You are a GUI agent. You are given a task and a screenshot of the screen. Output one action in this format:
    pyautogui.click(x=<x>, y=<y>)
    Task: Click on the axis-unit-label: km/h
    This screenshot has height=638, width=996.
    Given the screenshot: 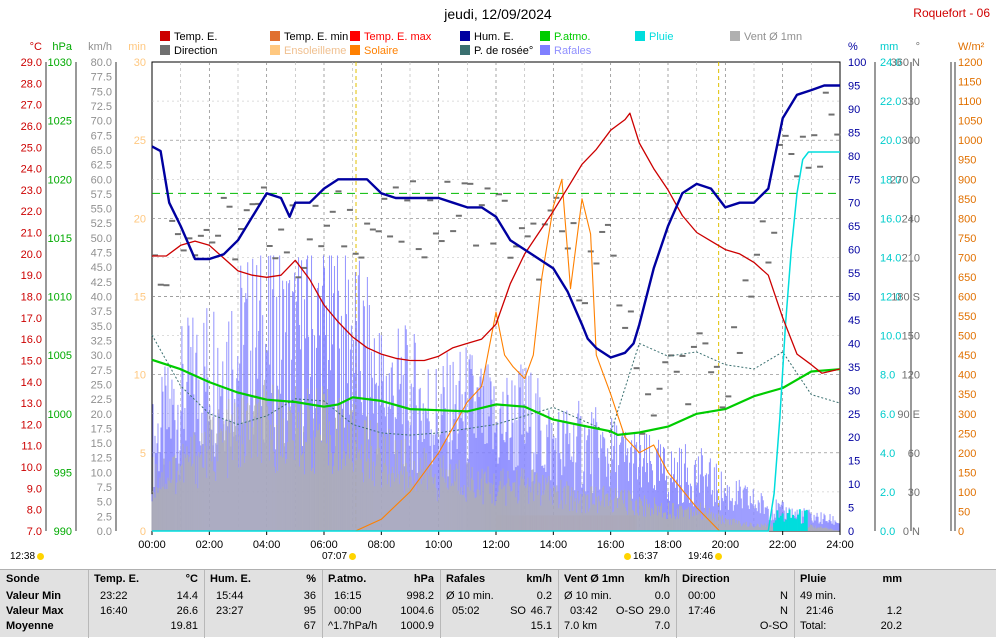 What is the action you would take?
    pyautogui.click(x=100, y=47)
    